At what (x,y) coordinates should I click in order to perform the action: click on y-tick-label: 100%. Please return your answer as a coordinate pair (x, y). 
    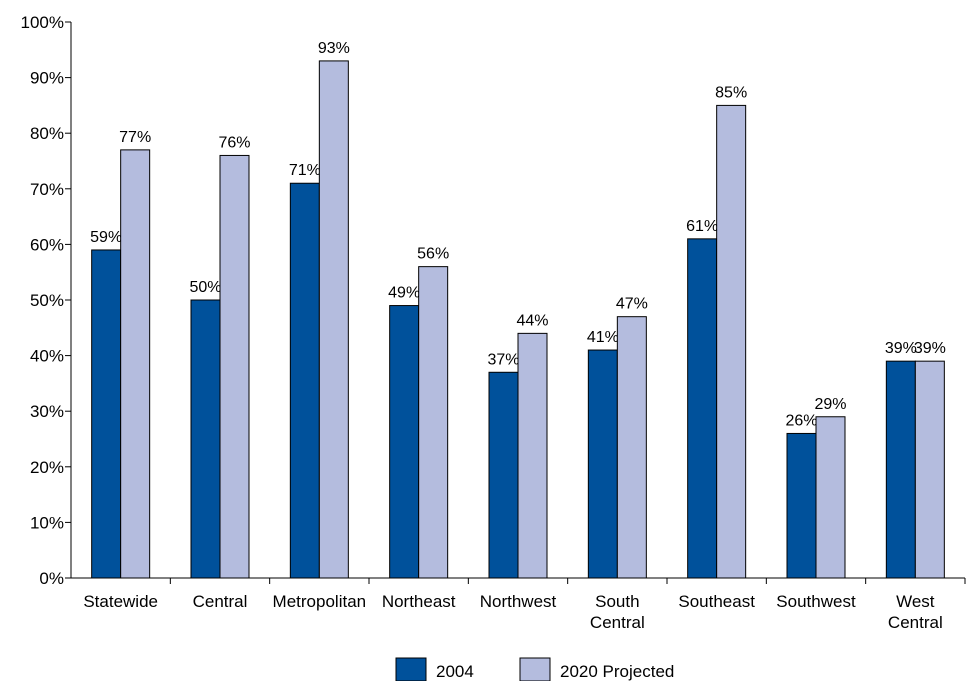
    Looking at the image, I should click on (42, 22).